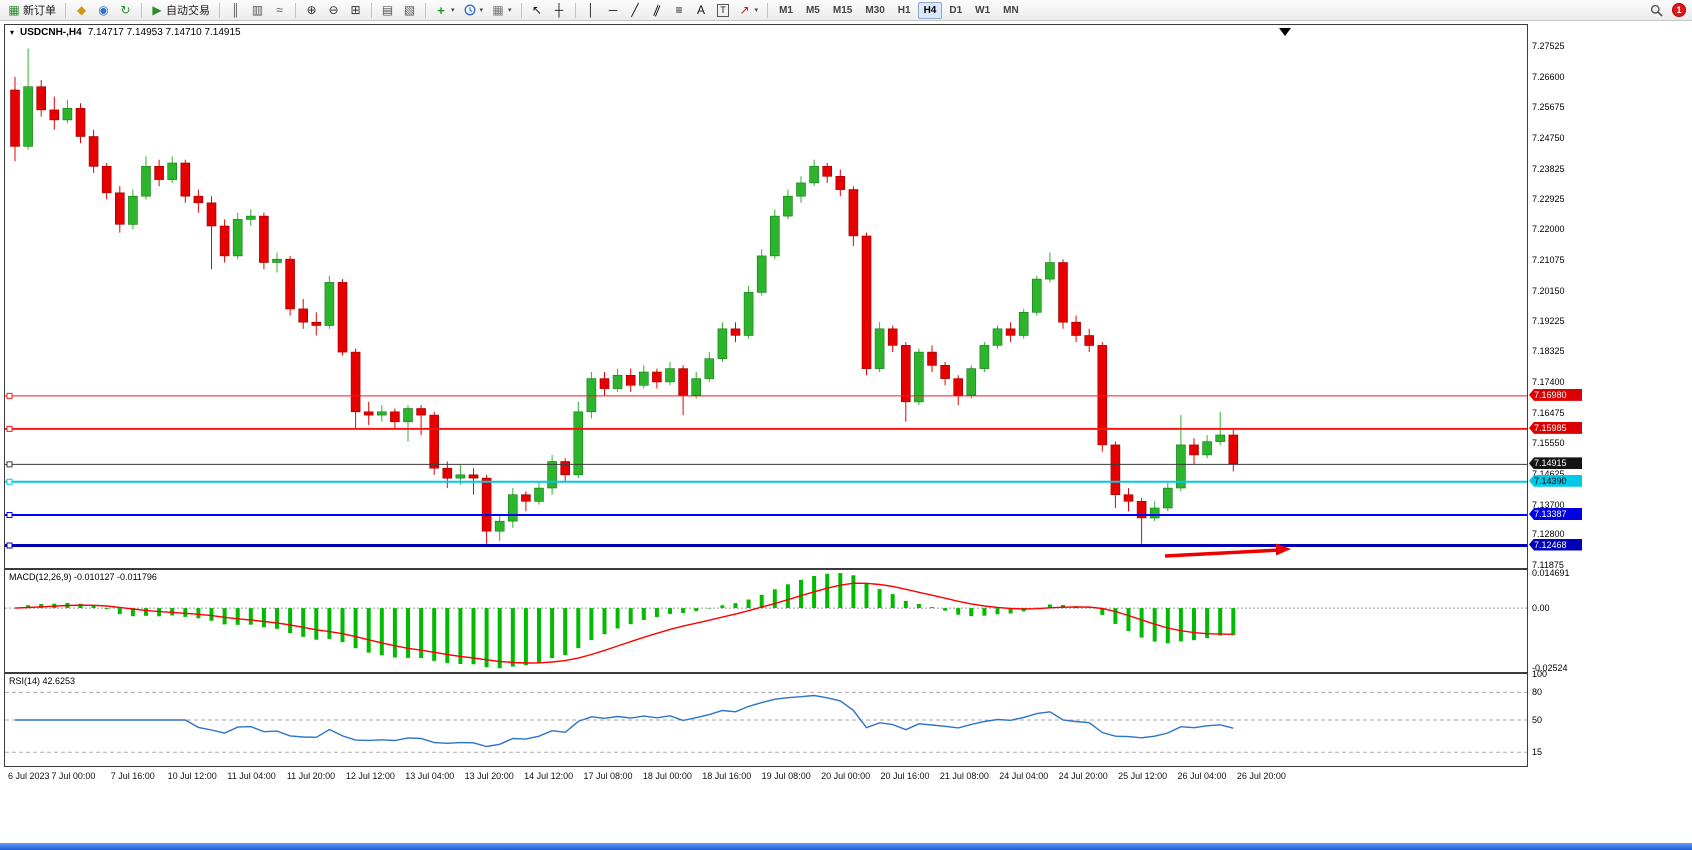 The height and width of the screenshot is (850, 1692). I want to click on auto-trading-icon: ▶, so click(157, 10).